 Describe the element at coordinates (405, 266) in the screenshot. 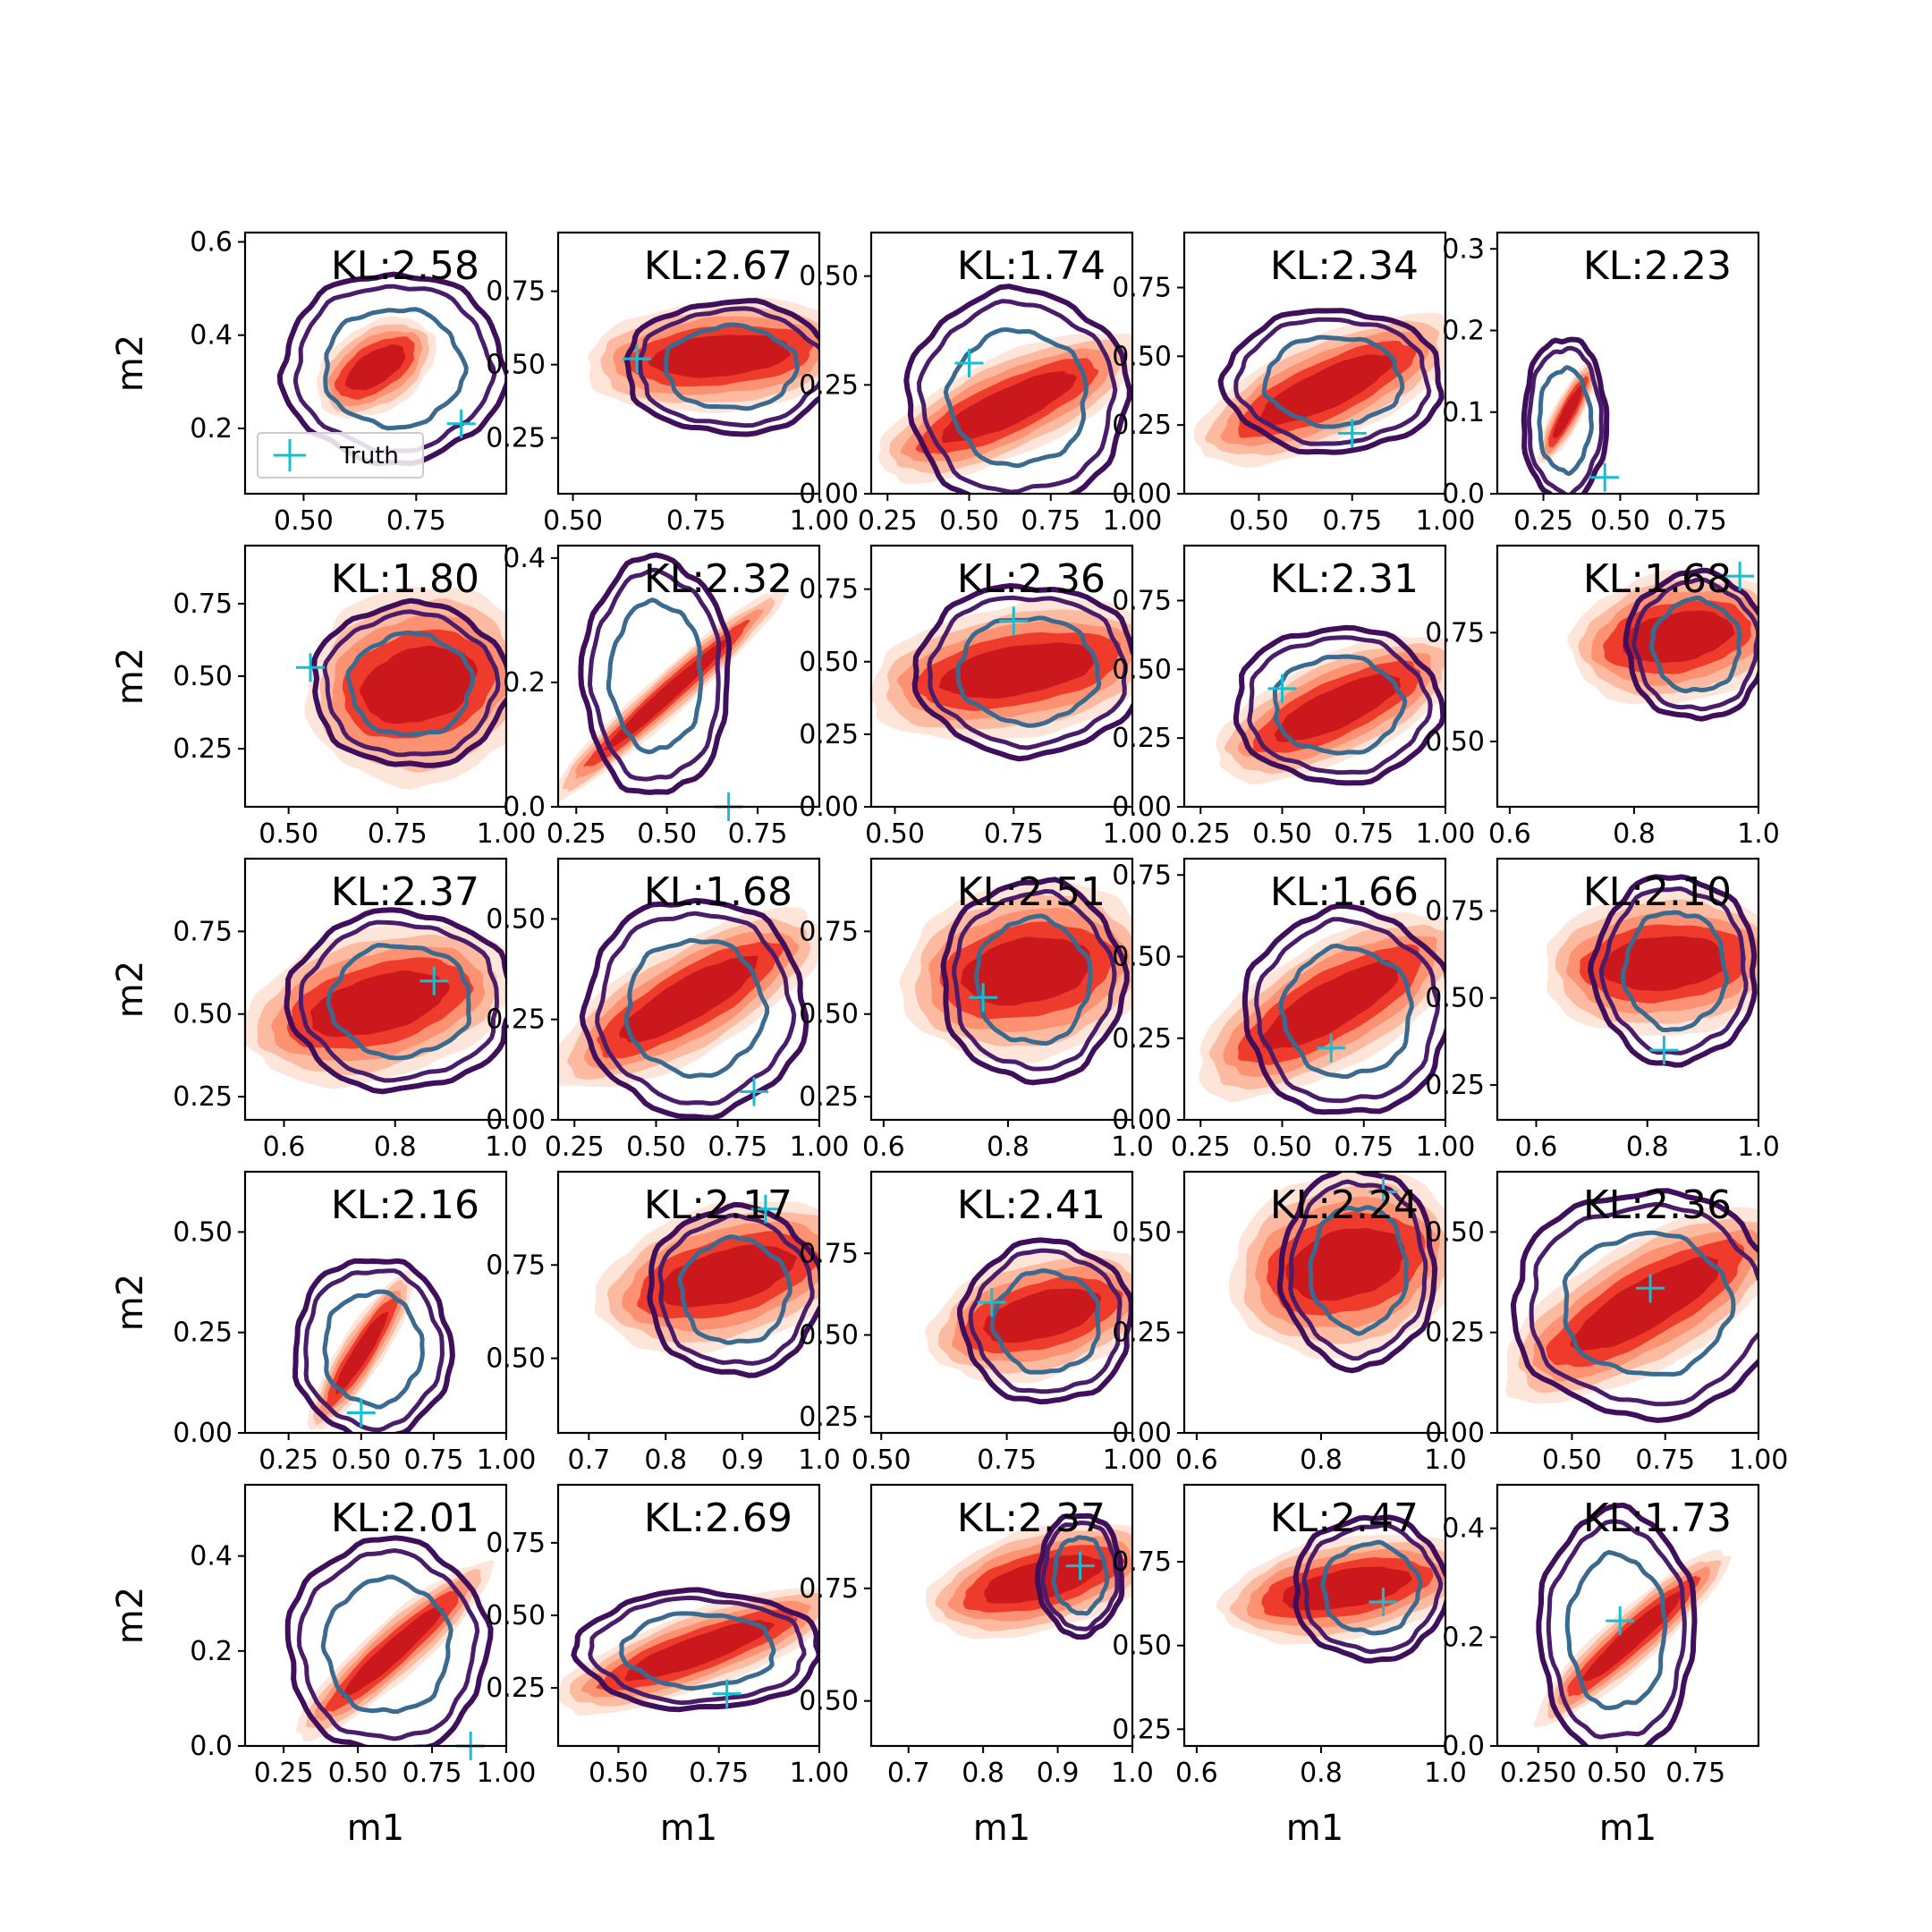

I see `kl-annotation: KL:2.58` at that location.